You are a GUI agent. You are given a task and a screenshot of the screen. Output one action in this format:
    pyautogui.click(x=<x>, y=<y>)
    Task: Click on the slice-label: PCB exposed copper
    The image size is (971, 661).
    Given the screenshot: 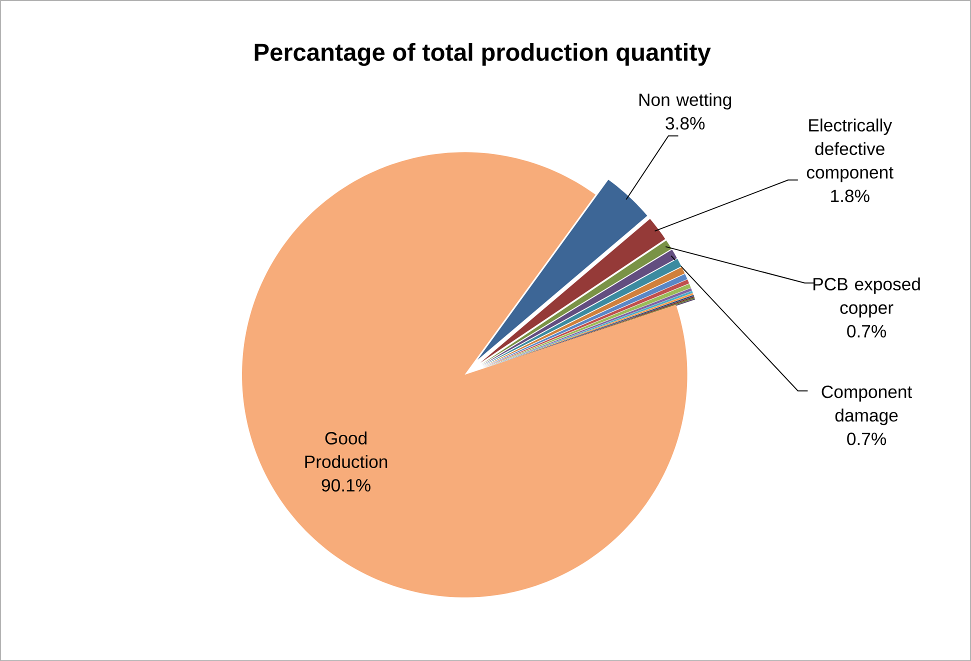 What is the action you would take?
    pyautogui.click(x=867, y=297)
    